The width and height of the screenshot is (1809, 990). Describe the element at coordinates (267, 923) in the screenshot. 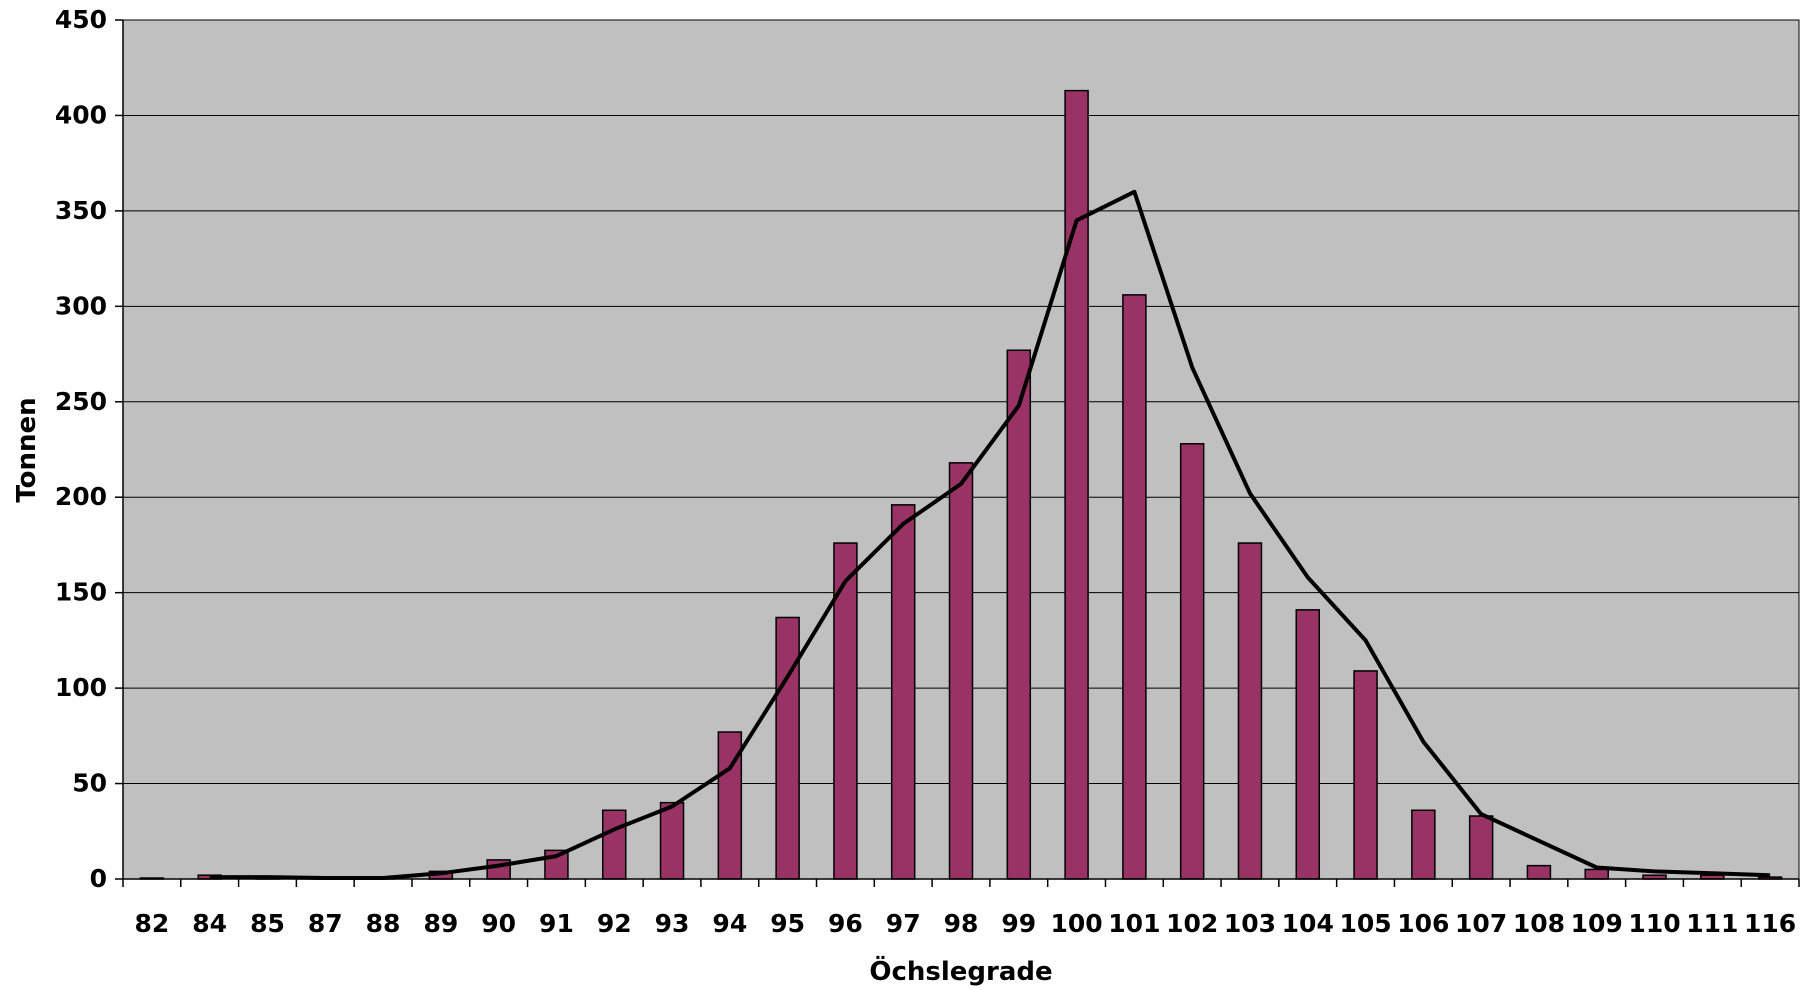

I see `x-tick-label: 85` at that location.